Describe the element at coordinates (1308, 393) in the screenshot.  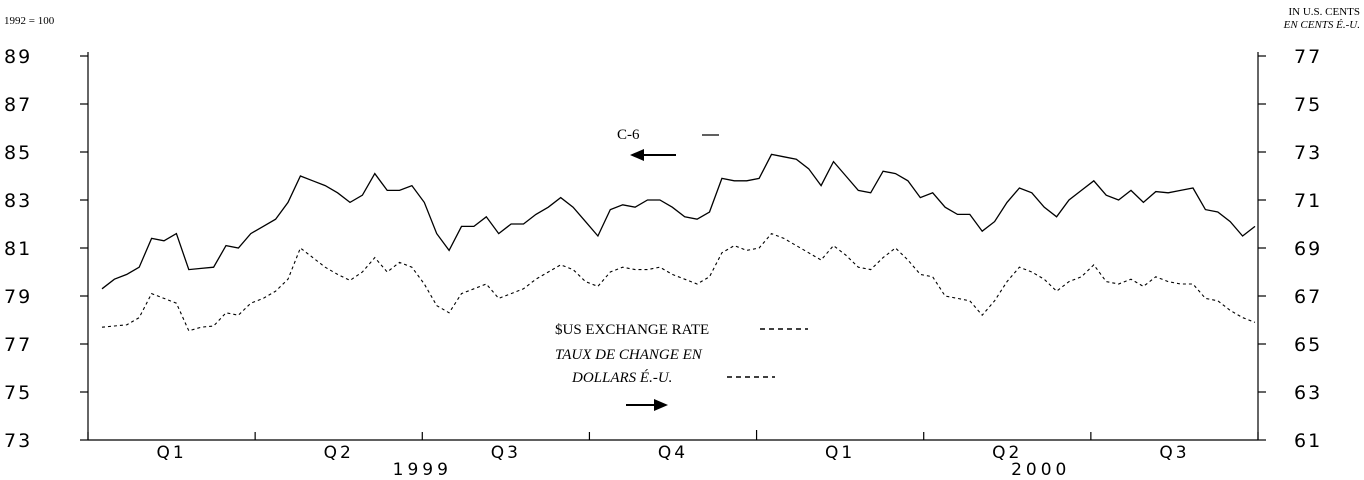
I see `right-tick-label: 63` at that location.